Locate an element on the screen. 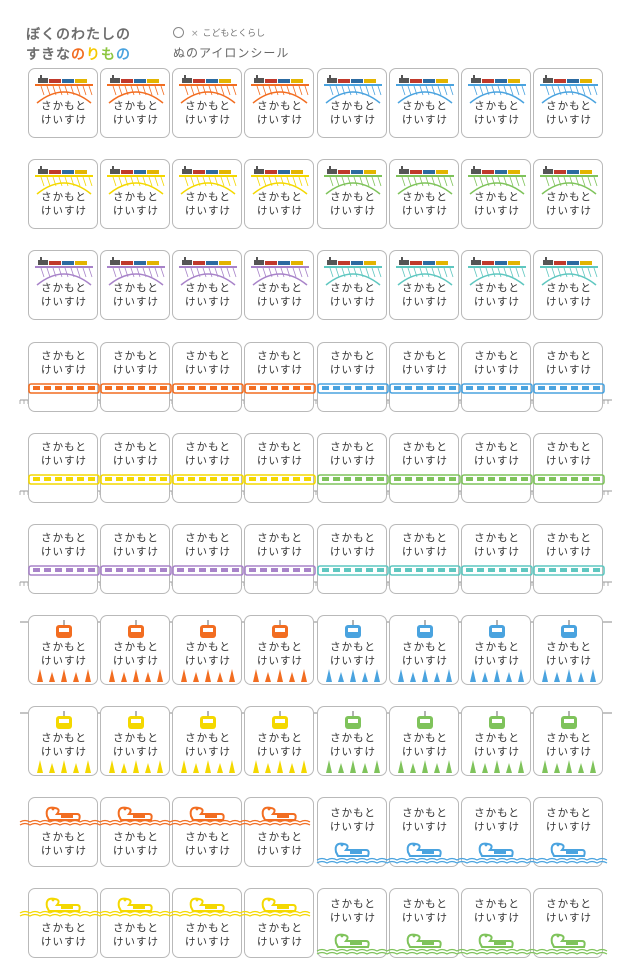 This screenshot has height=980, width=630. bridge-deck is located at coordinates (64, 176).